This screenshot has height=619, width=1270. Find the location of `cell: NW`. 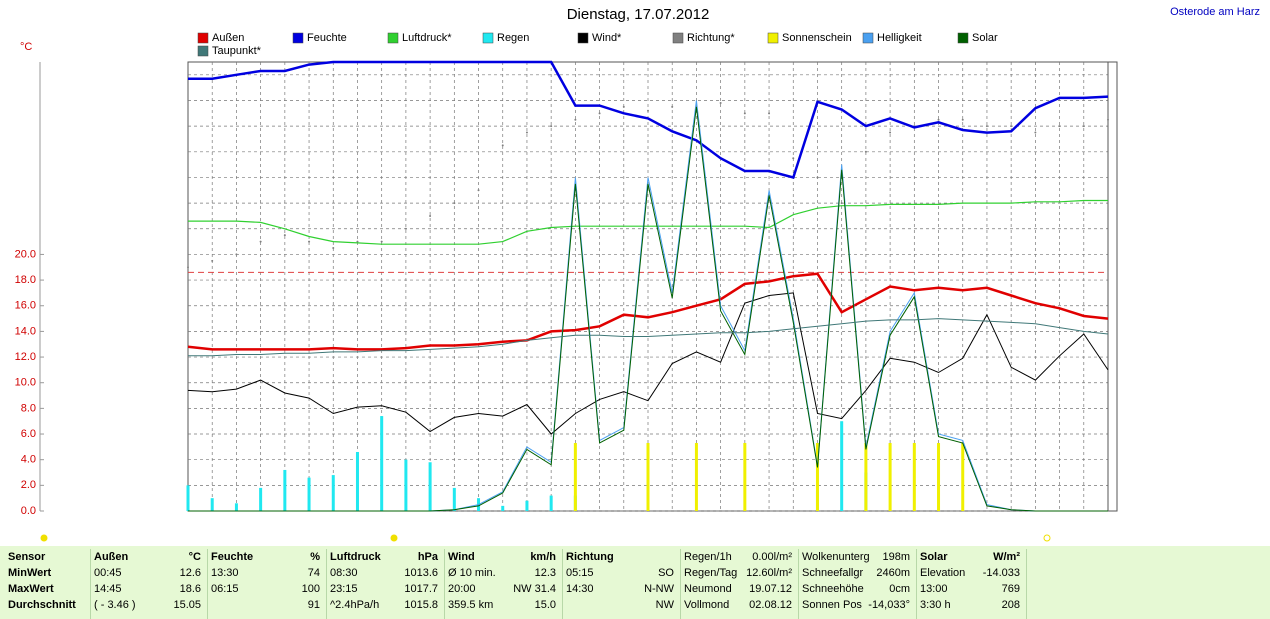

cell: NW is located at coordinates (664, 605).